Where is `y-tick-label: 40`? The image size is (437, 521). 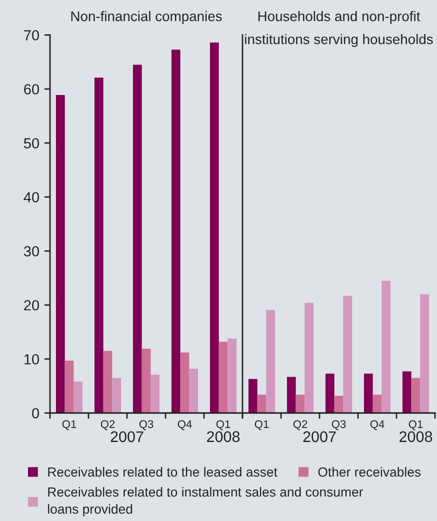 y-tick-label: 40 is located at coordinates (32, 197).